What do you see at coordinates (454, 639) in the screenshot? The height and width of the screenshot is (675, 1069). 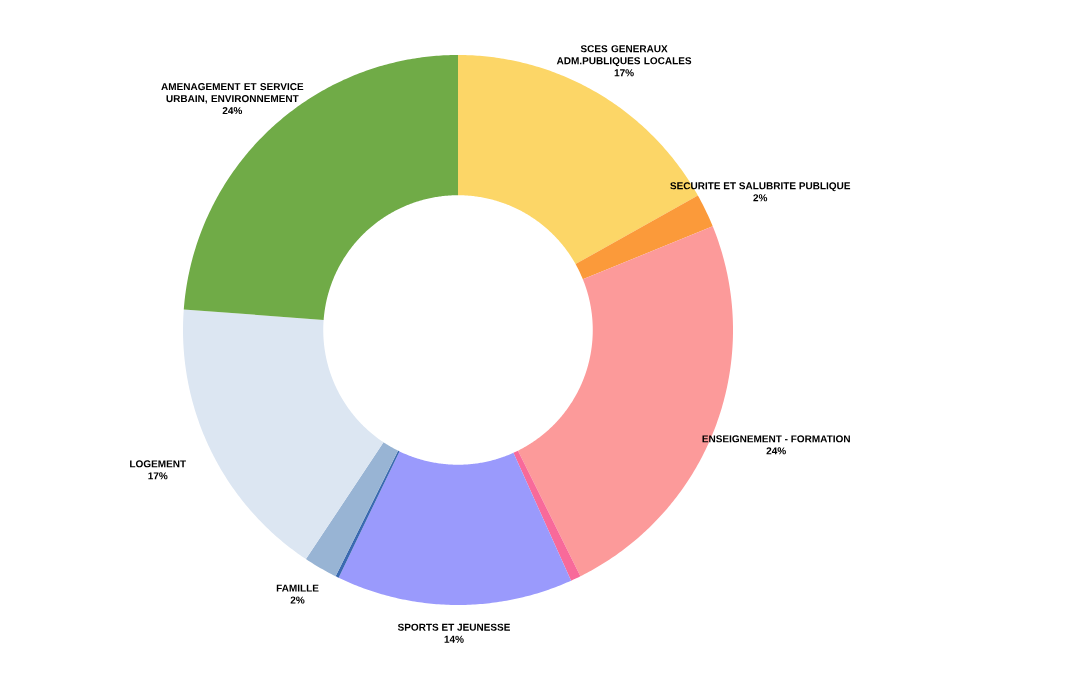 I see `data-label: 14%` at bounding box center [454, 639].